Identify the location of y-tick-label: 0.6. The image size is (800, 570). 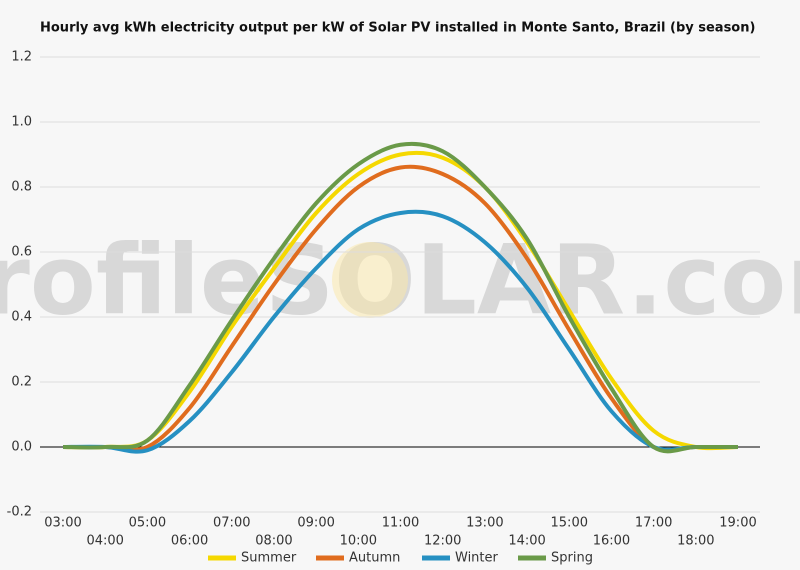
(21, 252).